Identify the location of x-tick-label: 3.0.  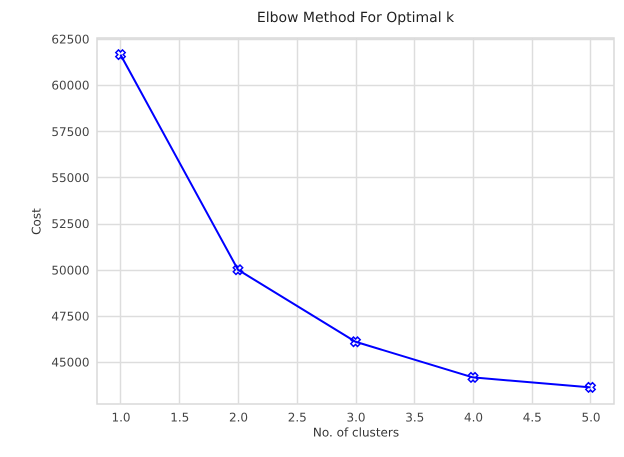
(356, 417).